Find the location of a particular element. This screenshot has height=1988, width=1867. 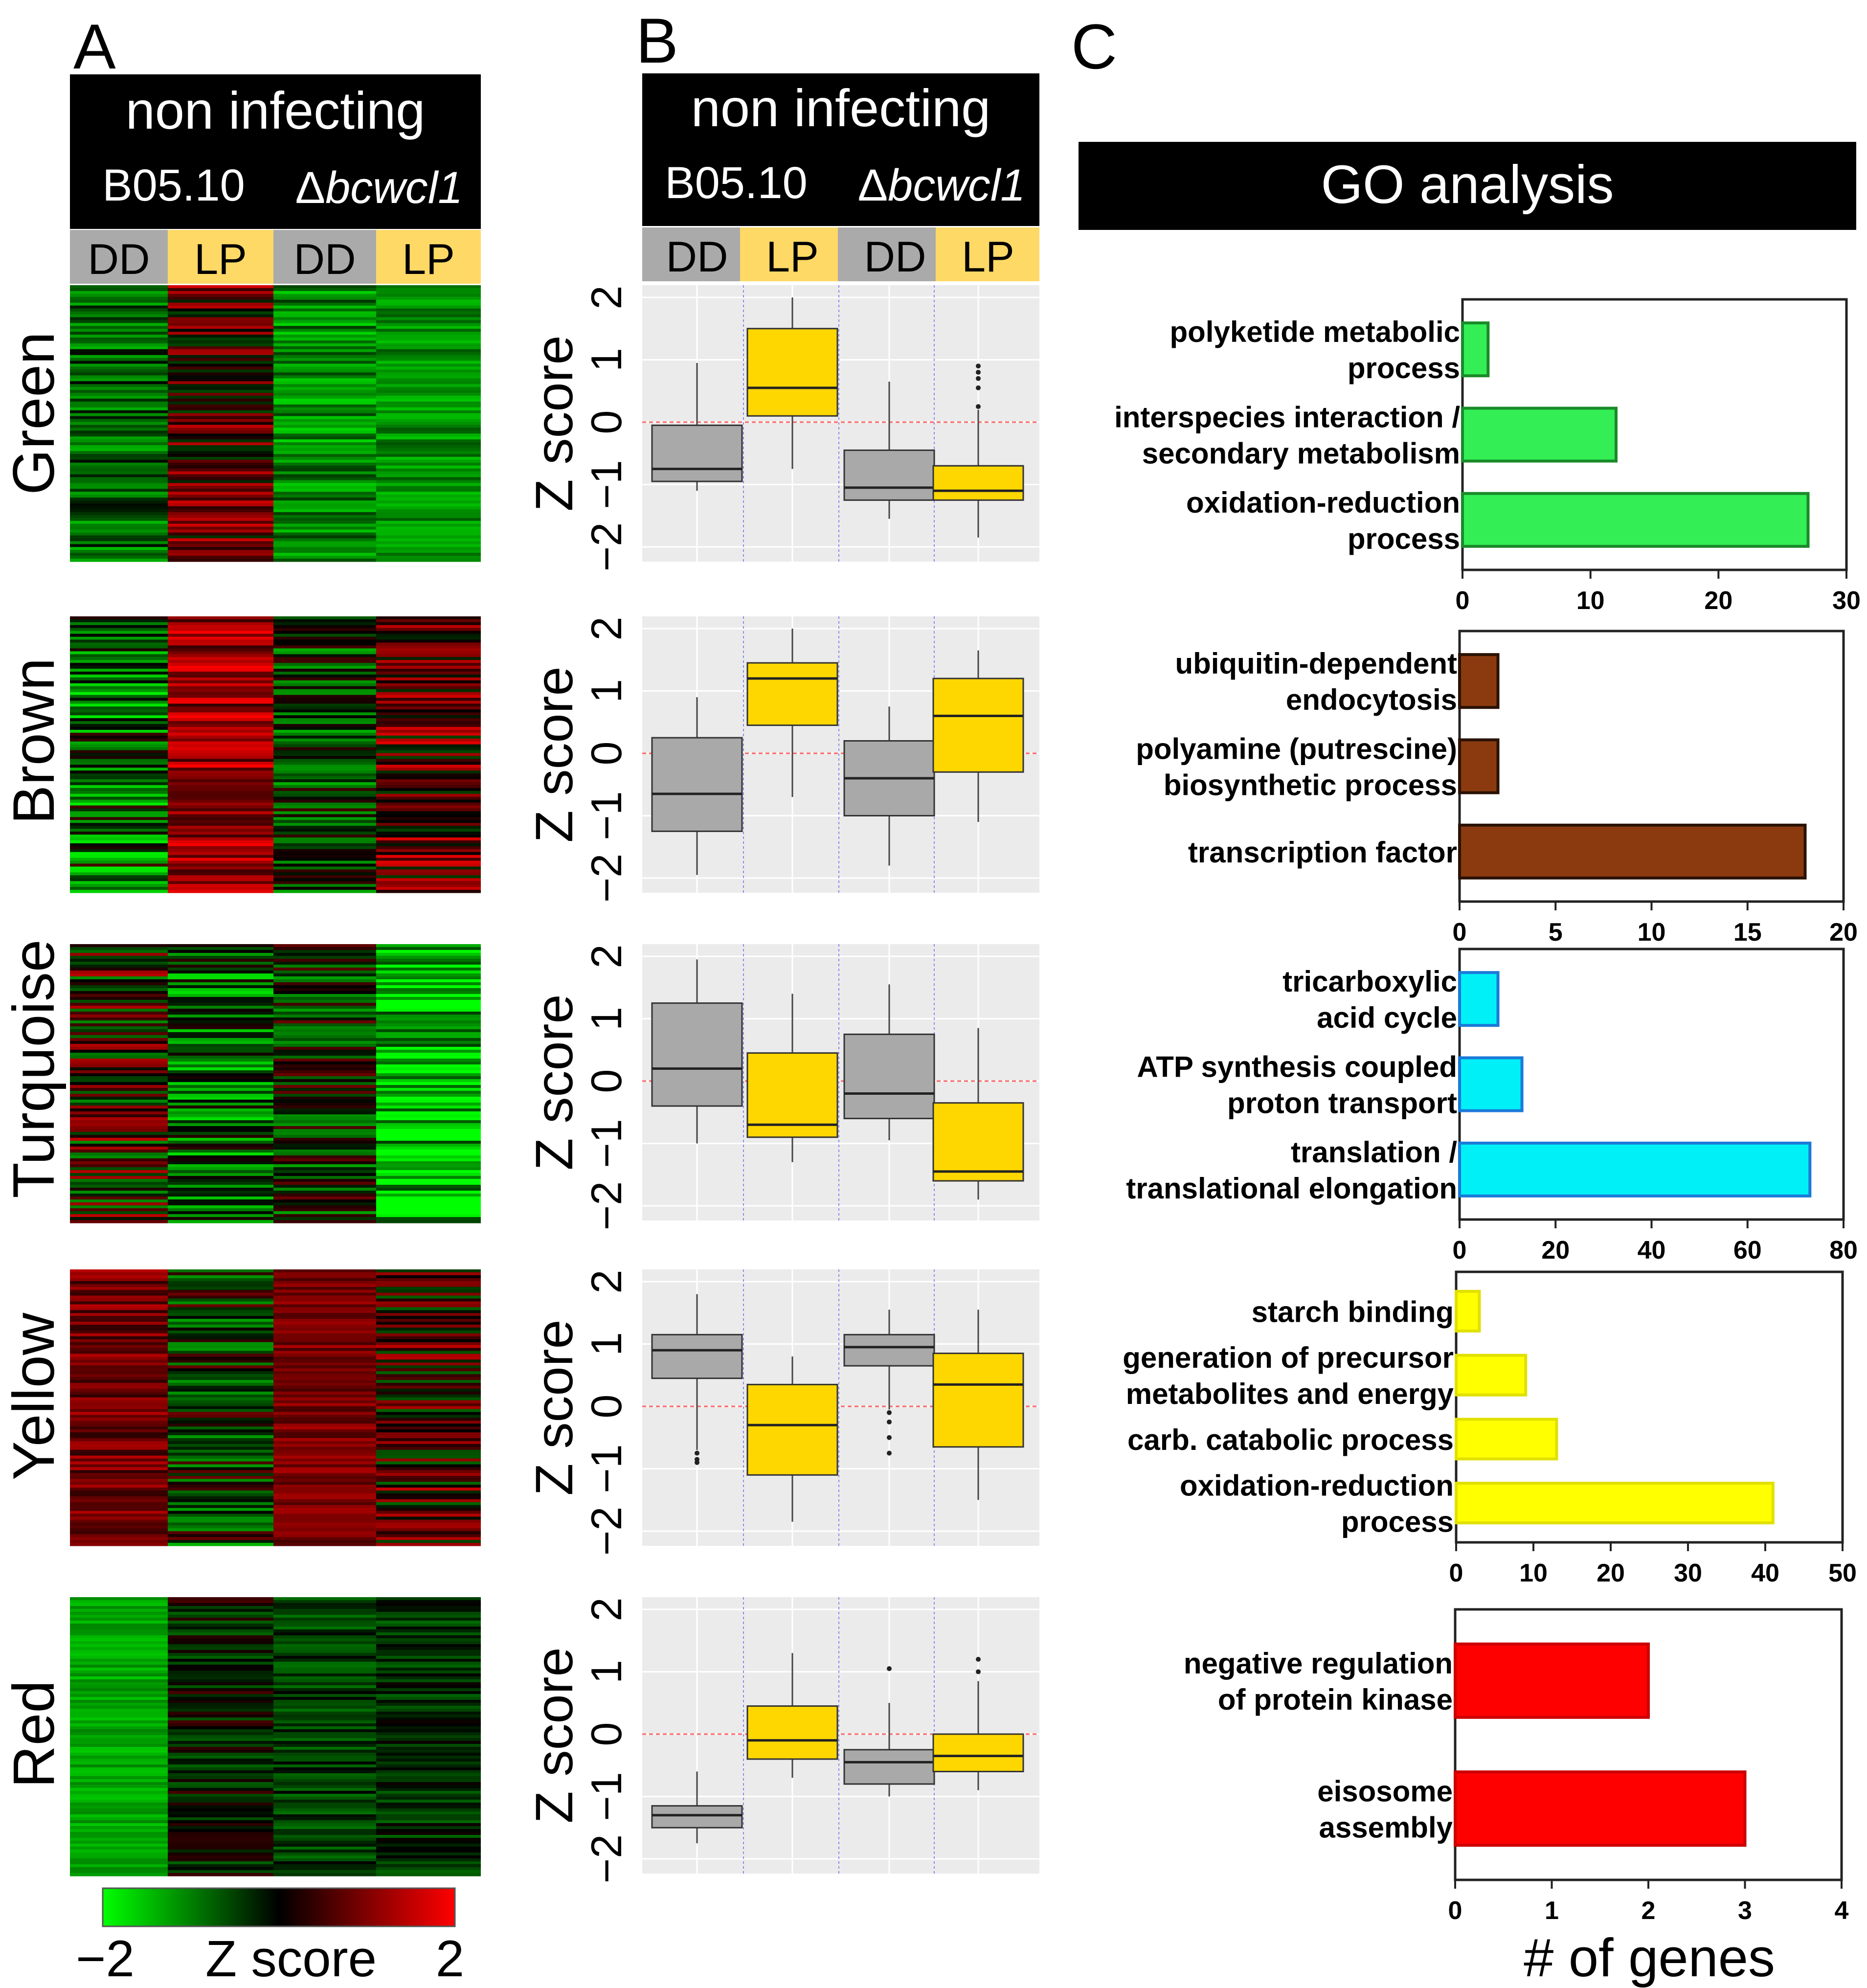

colorbar: −2 Z score 2 is located at coordinates (270, 1938).